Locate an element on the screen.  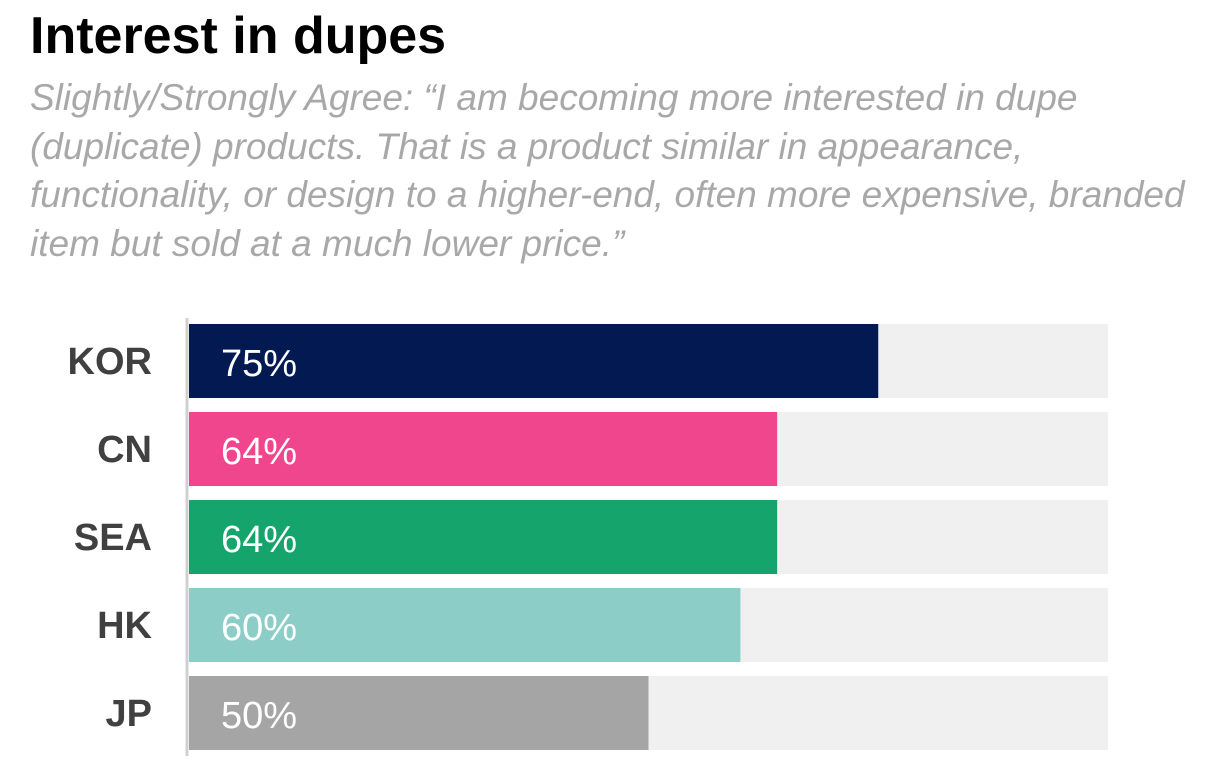
category-label-kor: KOR is located at coordinates (110, 362).